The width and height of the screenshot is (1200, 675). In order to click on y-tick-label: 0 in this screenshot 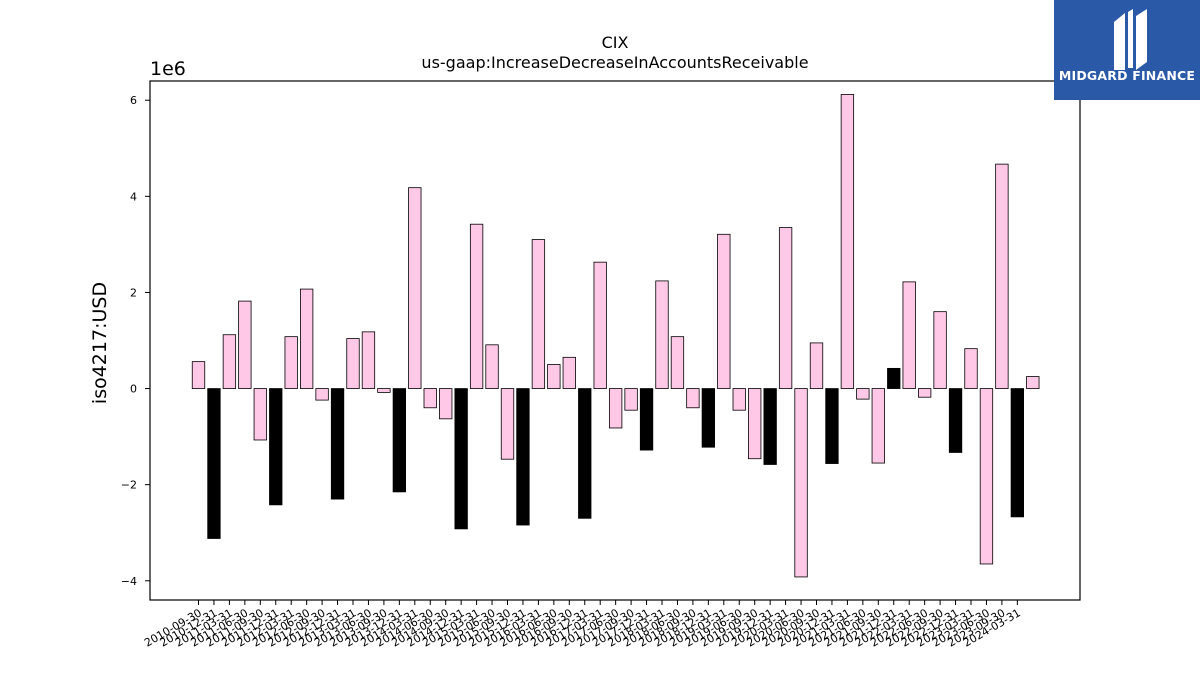, I will do `click(133, 389)`.